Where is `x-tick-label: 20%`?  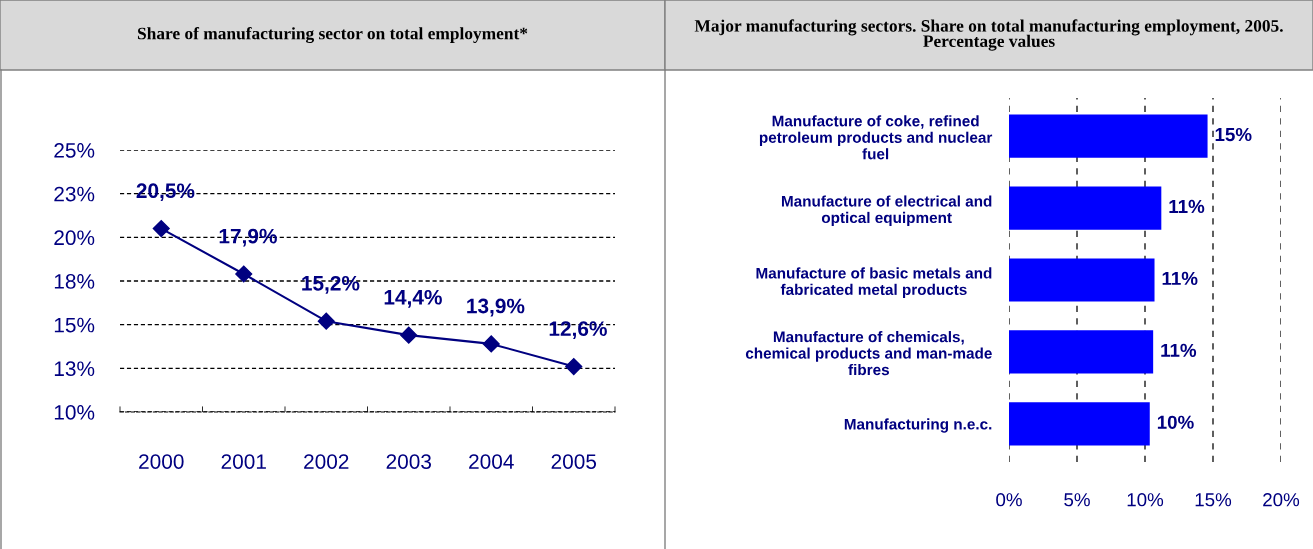 x-tick-label: 20% is located at coordinates (1281, 500).